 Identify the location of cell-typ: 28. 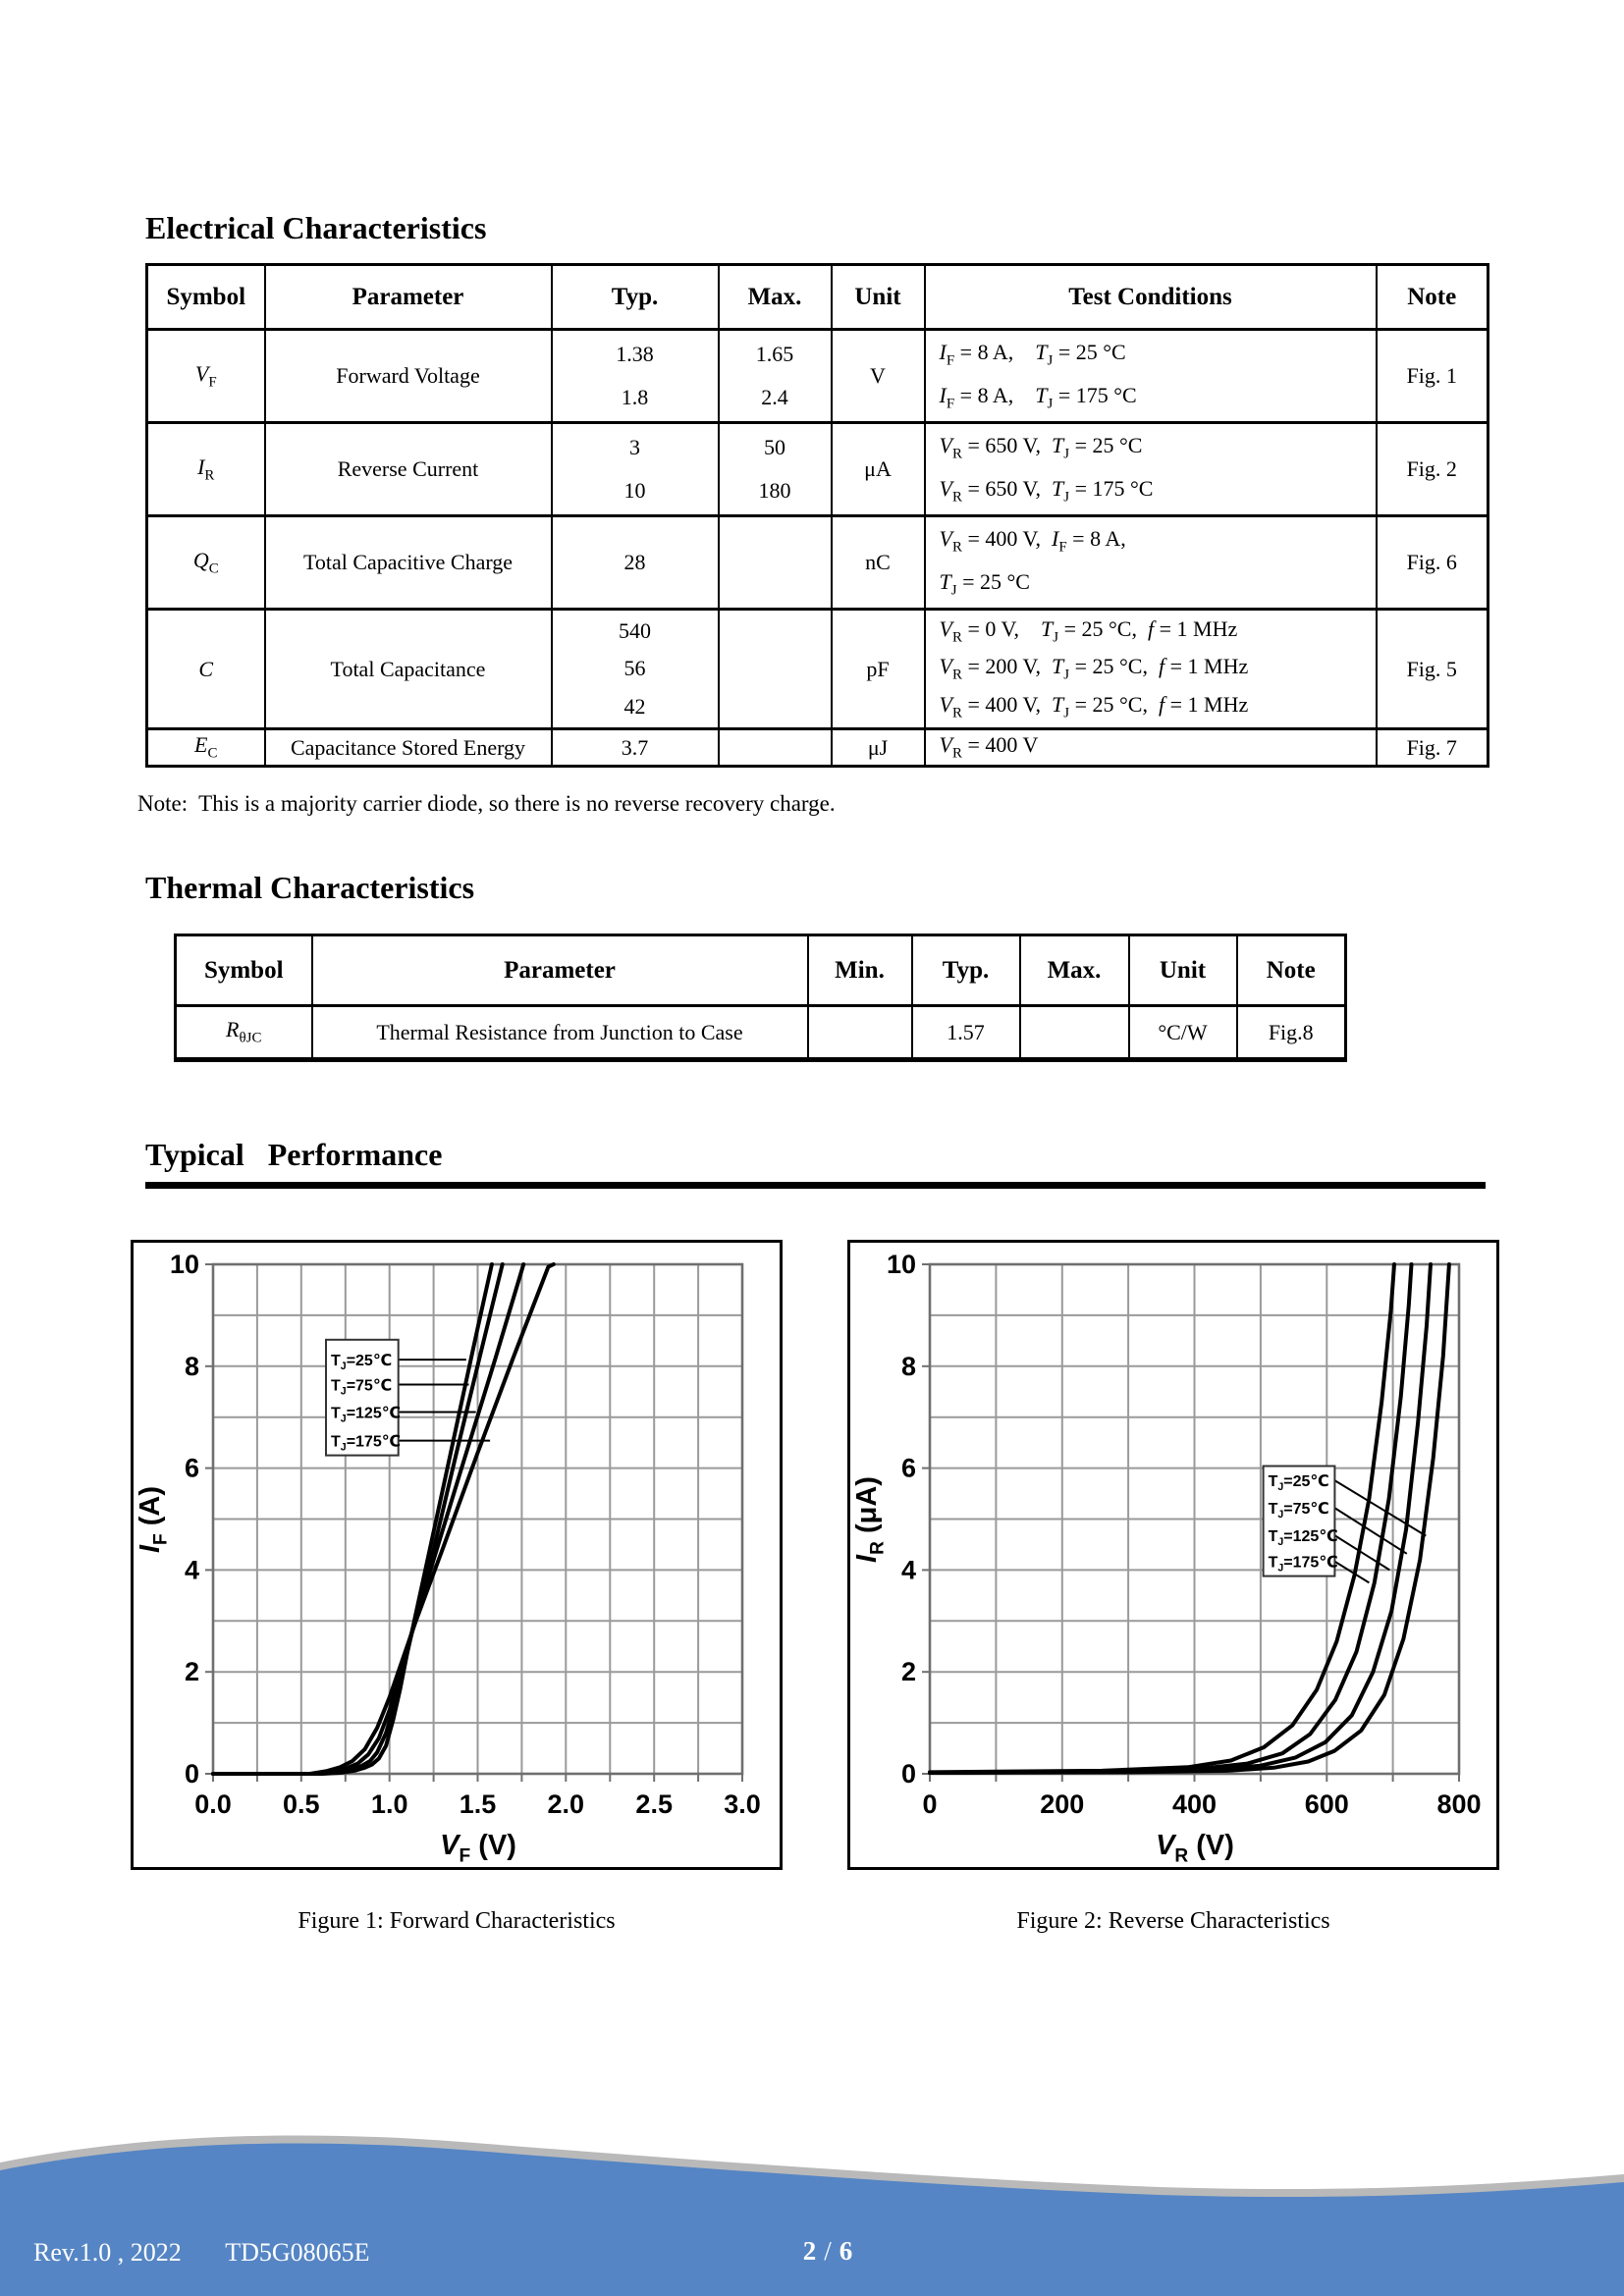
(635, 562).